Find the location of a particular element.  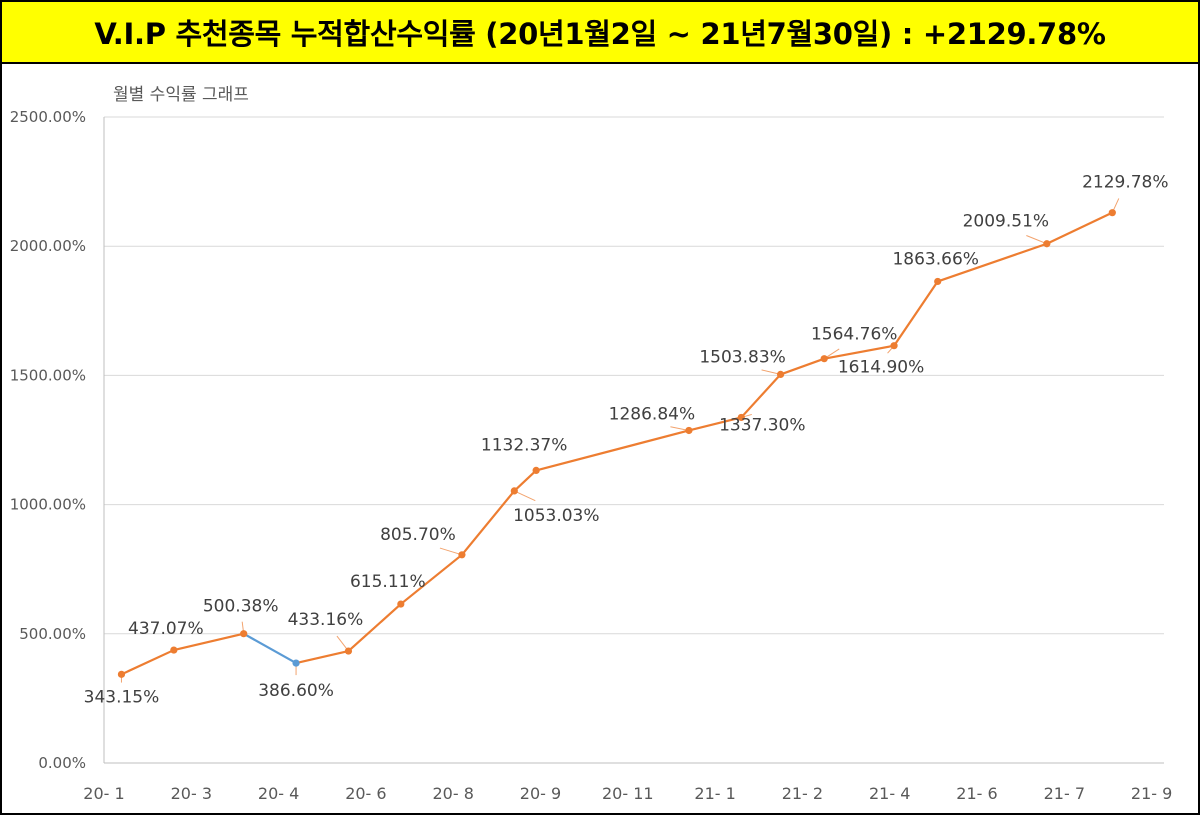

data-label: 615.11% is located at coordinates (388, 582).